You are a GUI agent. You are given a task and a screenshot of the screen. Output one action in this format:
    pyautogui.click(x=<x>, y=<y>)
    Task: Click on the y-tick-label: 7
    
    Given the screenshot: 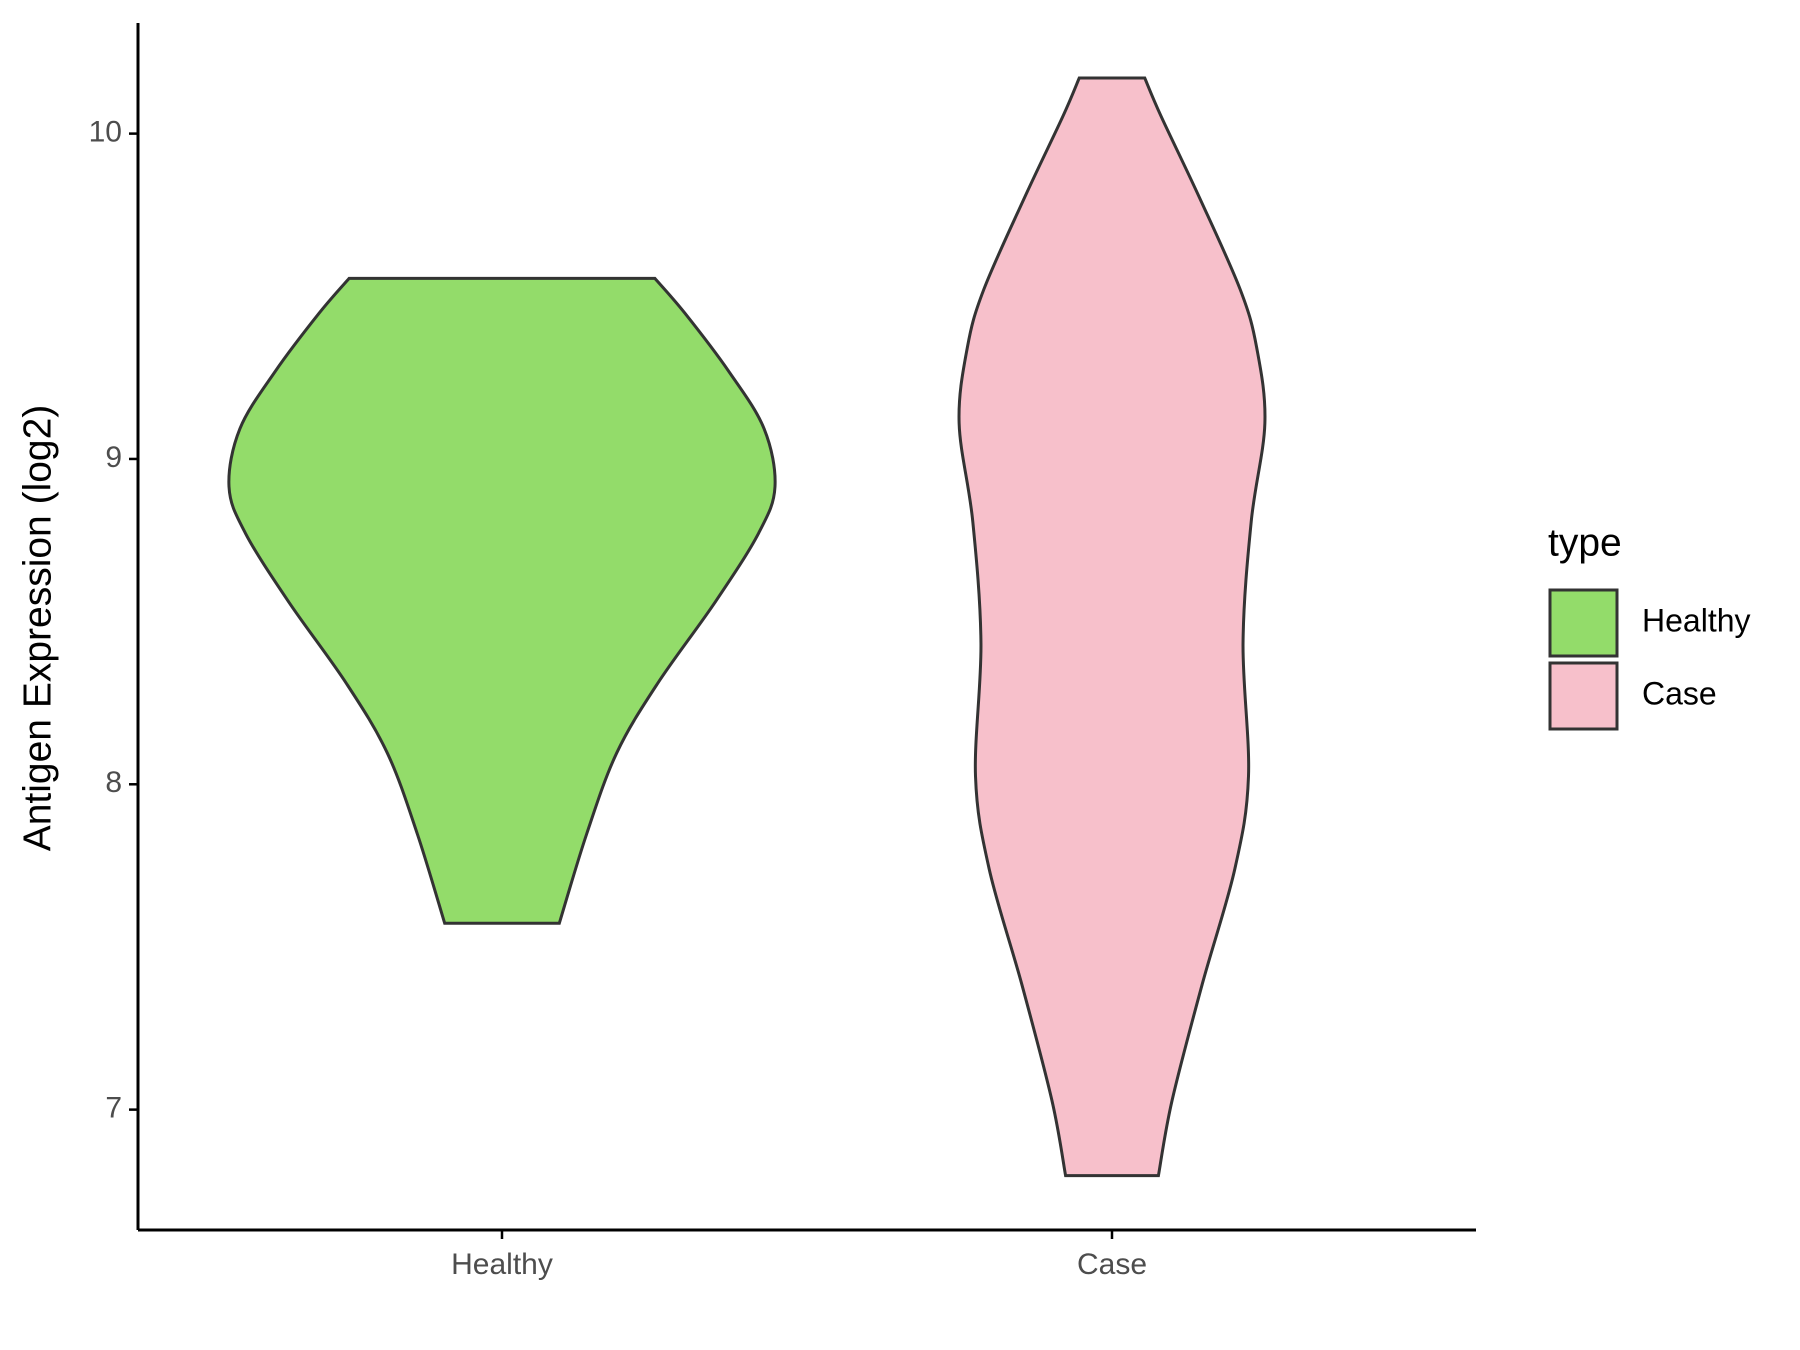 What is the action you would take?
    pyautogui.click(x=113, y=1108)
    